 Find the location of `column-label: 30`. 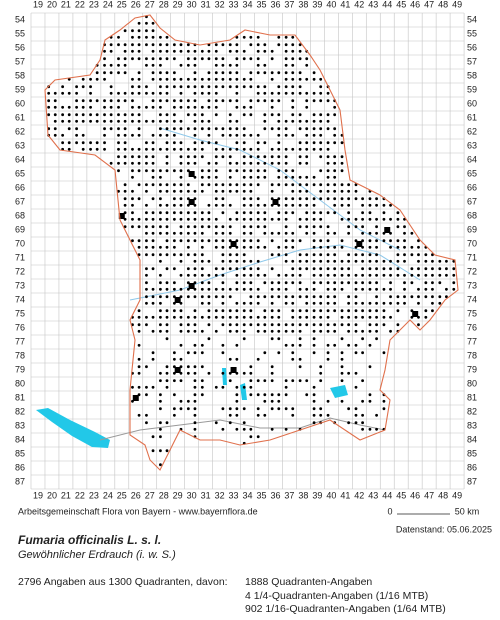

column-label: 30 is located at coordinates (192, 4).